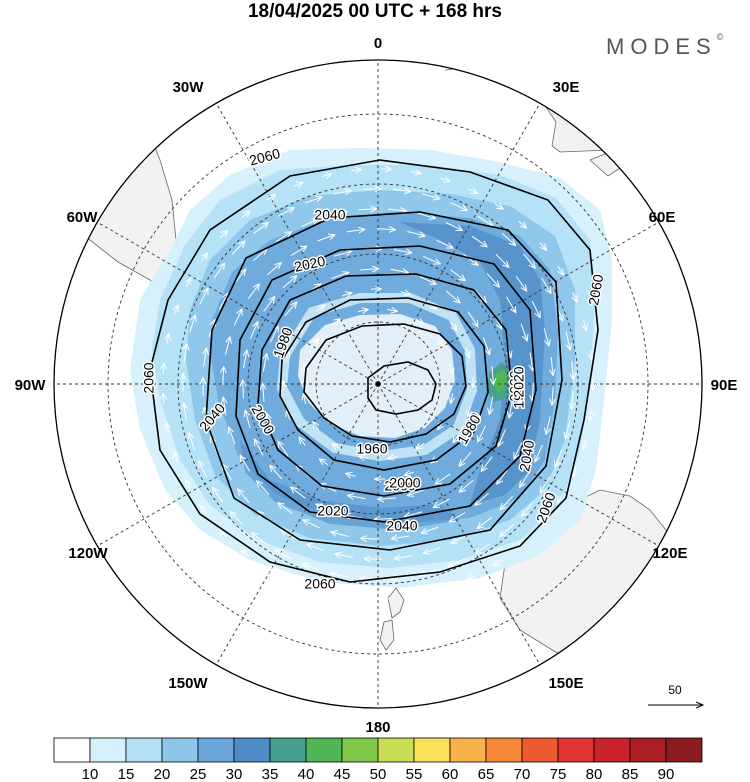  What do you see at coordinates (392, 619) in the screenshot?
I see `new-zealand-land` at bounding box center [392, 619].